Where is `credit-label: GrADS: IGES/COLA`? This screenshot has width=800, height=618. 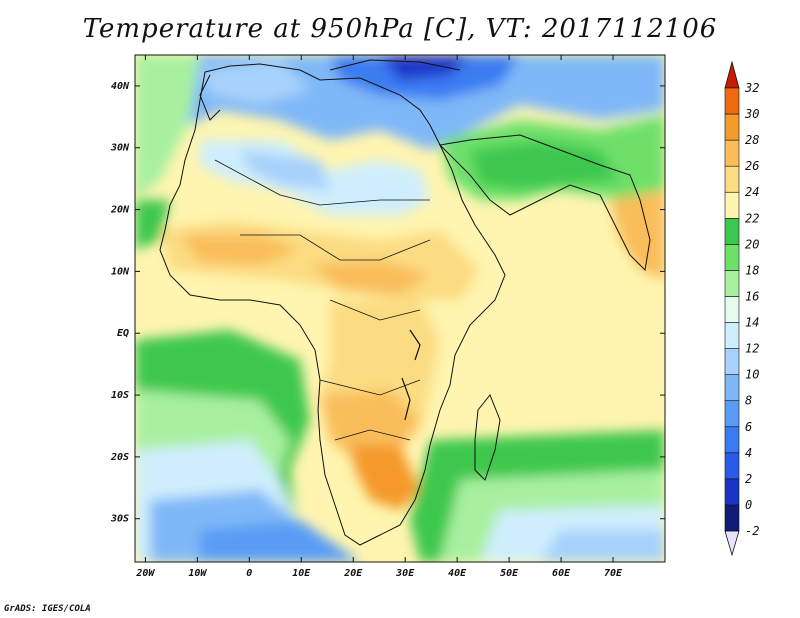
credit-label: GrADS: IGES/COLA is located at coordinates (47, 609).